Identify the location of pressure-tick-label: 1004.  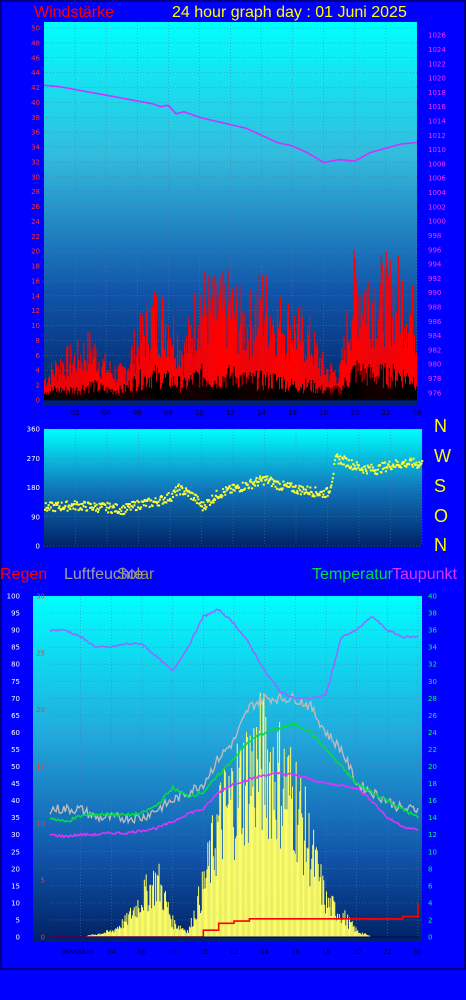
(437, 193).